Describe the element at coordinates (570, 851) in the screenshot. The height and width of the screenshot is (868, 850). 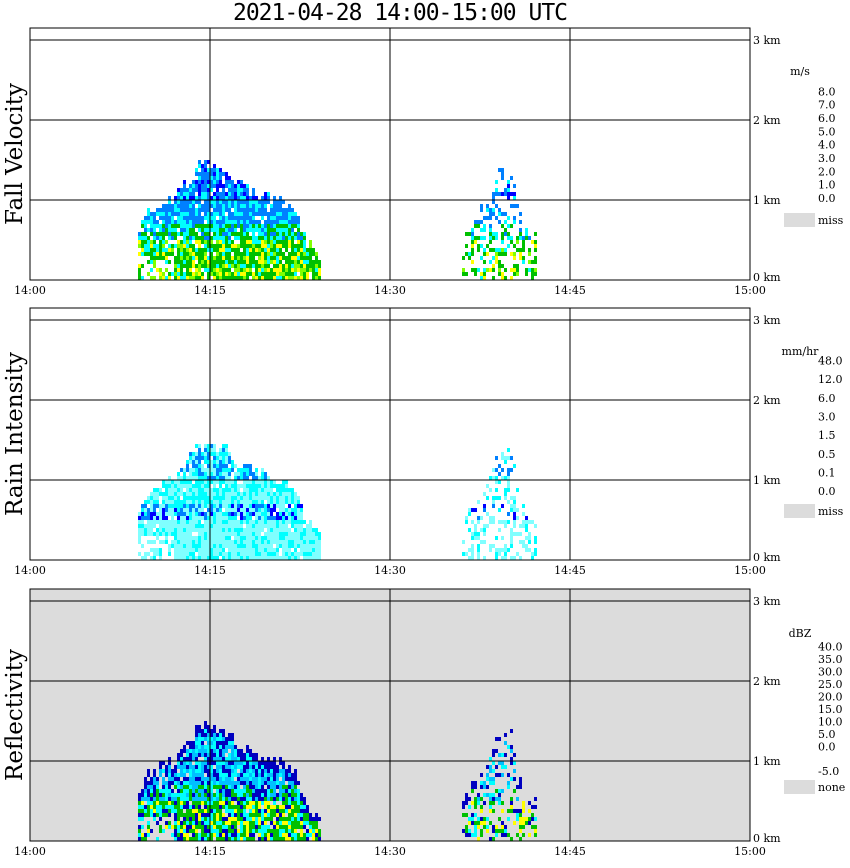
I see `x-tick-label: 14:45` at that location.